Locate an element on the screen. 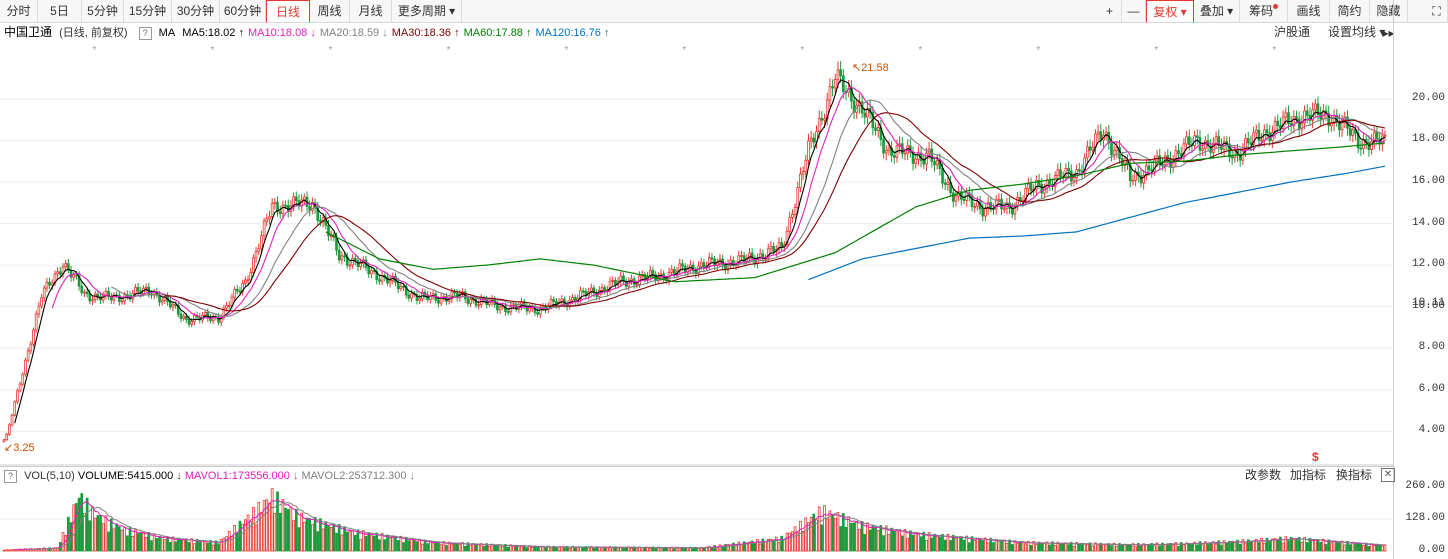 The image size is (1448, 559). add-indicator-button: 加指标 is located at coordinates (1308, 475).